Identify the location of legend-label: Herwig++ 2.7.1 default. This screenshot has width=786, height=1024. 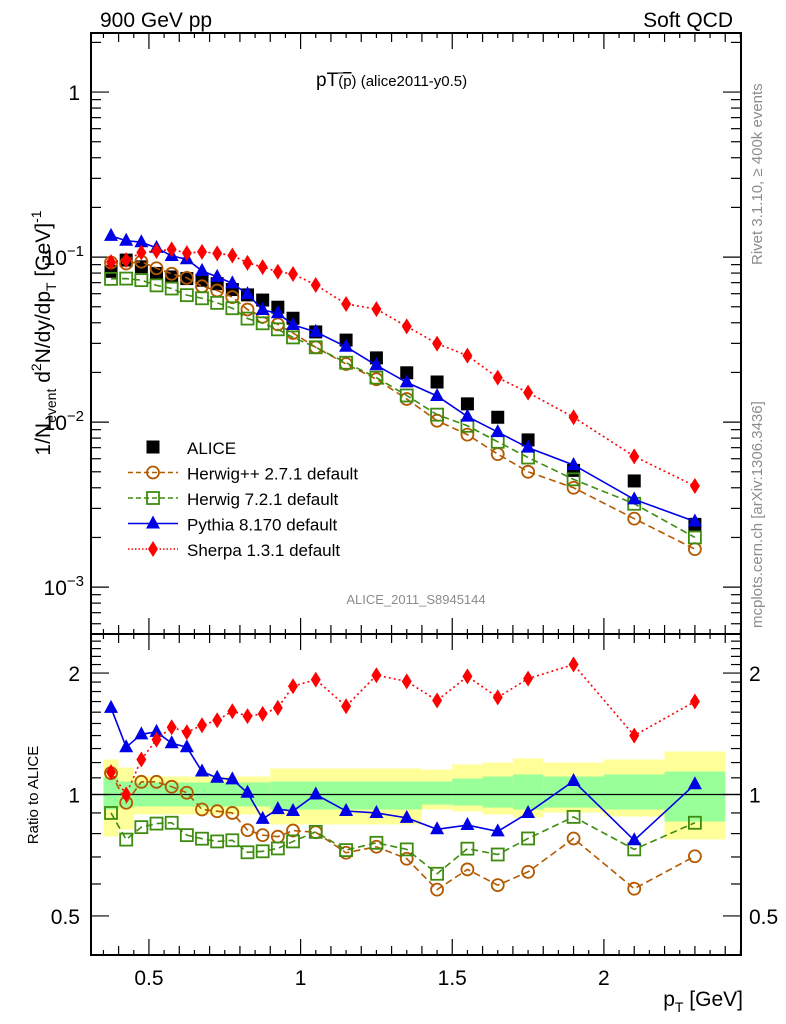
(272, 474).